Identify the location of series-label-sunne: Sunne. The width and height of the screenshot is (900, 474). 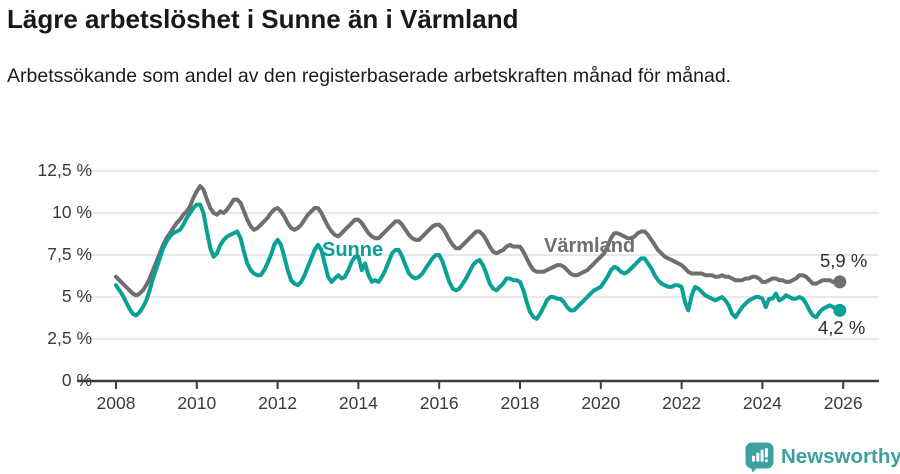
(353, 250).